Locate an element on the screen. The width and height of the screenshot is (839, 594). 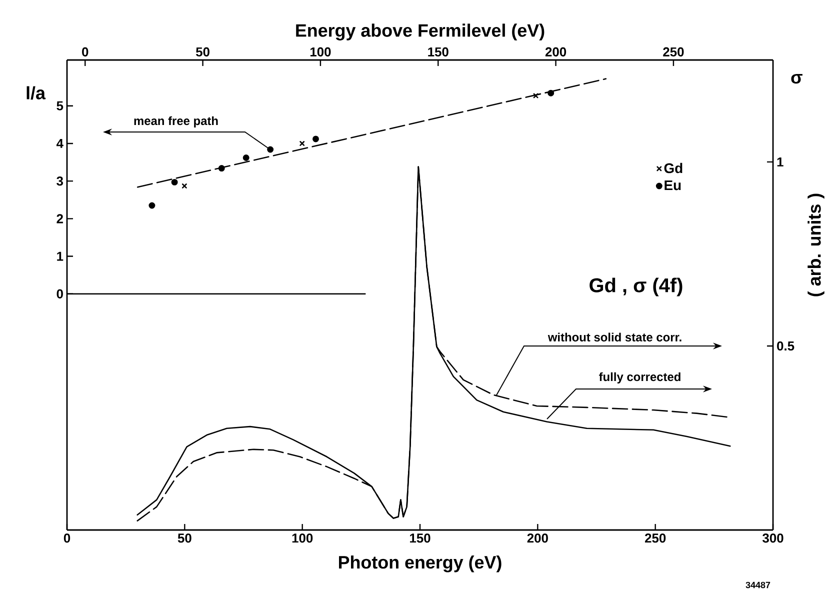
text: ( arb. units ) is located at coordinates (816, 245).